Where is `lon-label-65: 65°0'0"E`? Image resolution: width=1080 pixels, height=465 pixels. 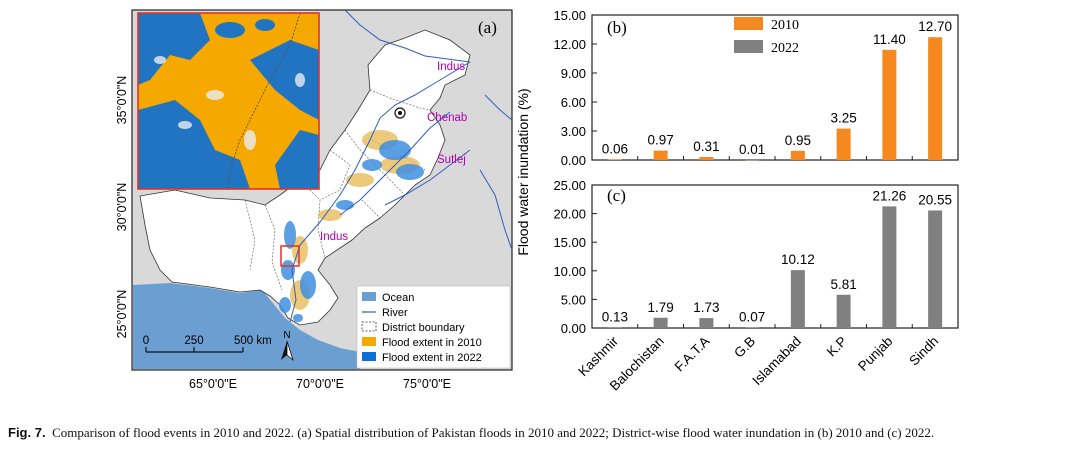 lon-label-65: 65°0'0"E is located at coordinates (213, 384).